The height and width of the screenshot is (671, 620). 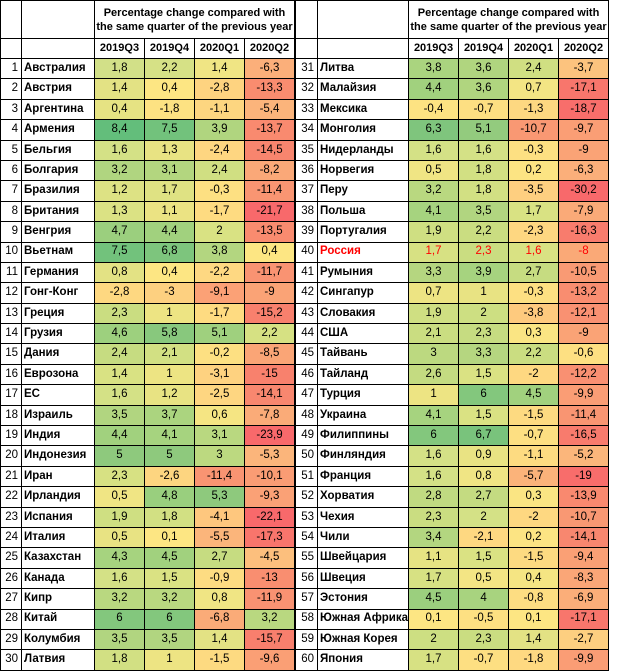 I want to click on value-cell: 3,2, so click(x=434, y=191).